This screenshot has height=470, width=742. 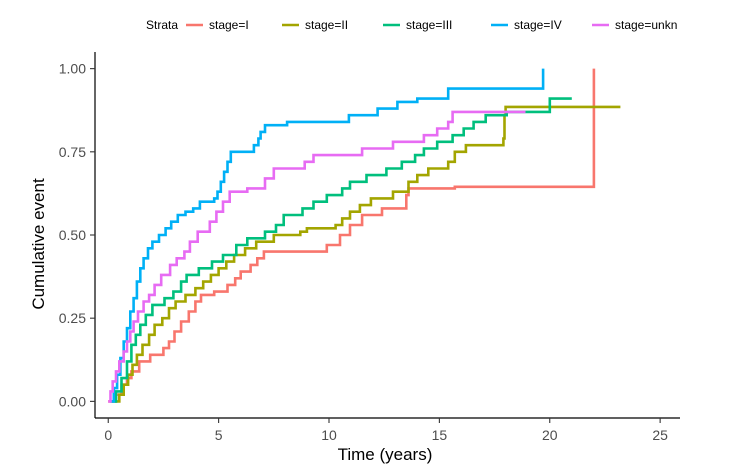 I want to click on legend-label: stage=II, so click(x=326, y=25).